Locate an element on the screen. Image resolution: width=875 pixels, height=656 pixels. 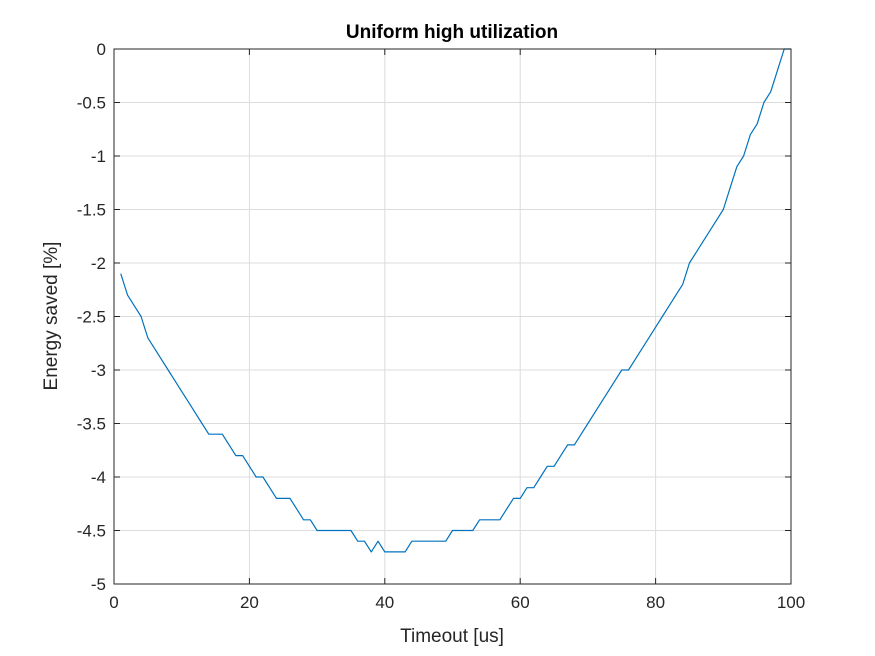
x-tick-label: 0 is located at coordinates (113, 602).